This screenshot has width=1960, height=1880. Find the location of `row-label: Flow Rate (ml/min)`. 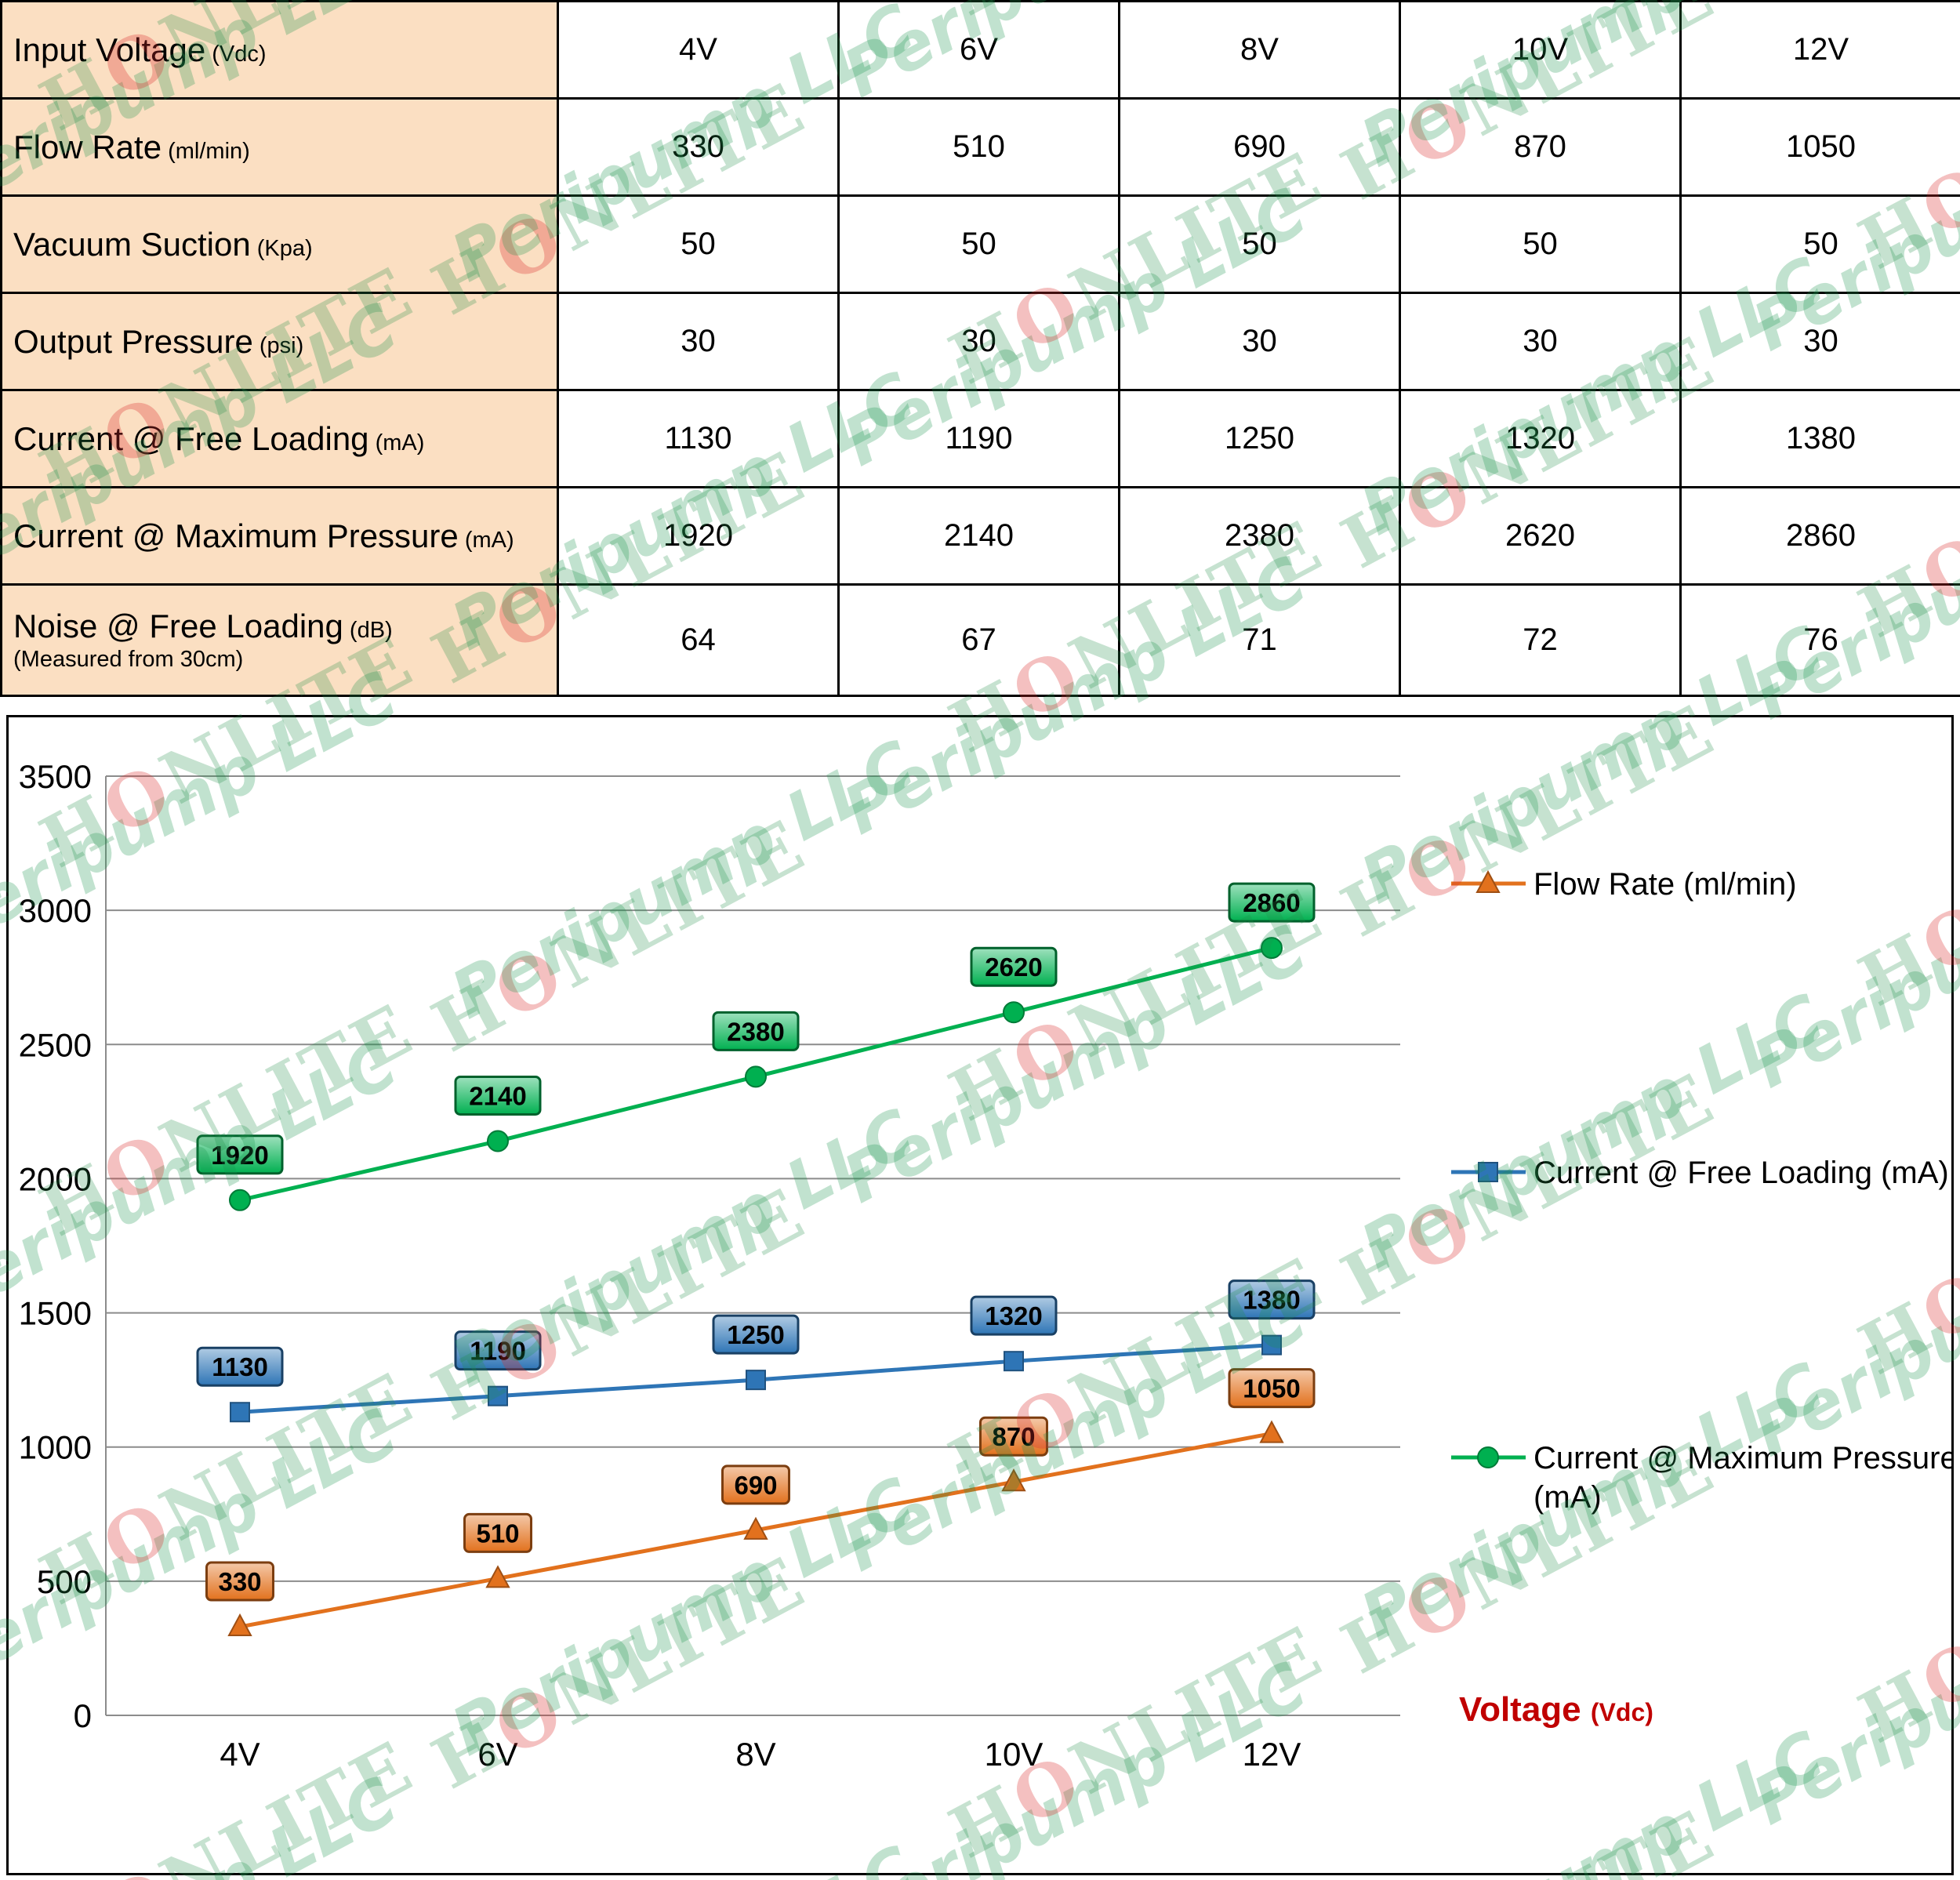

row-label: Flow Rate (ml/min) is located at coordinates (279, 147).